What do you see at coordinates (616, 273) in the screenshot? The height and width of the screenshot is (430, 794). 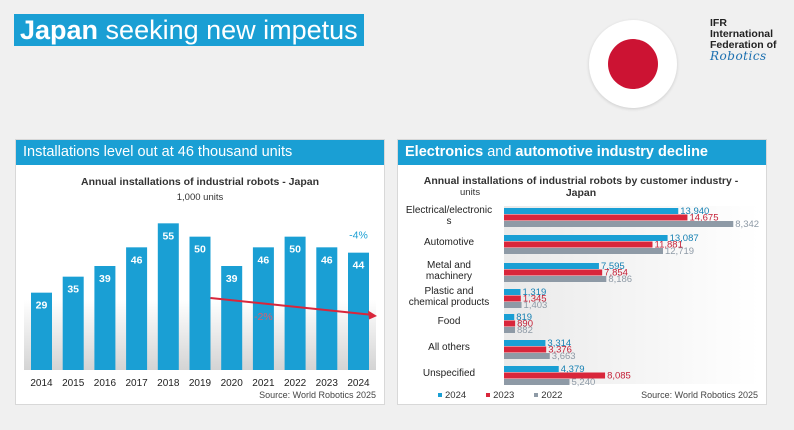 I see `bar-value-label: 7,854` at bounding box center [616, 273].